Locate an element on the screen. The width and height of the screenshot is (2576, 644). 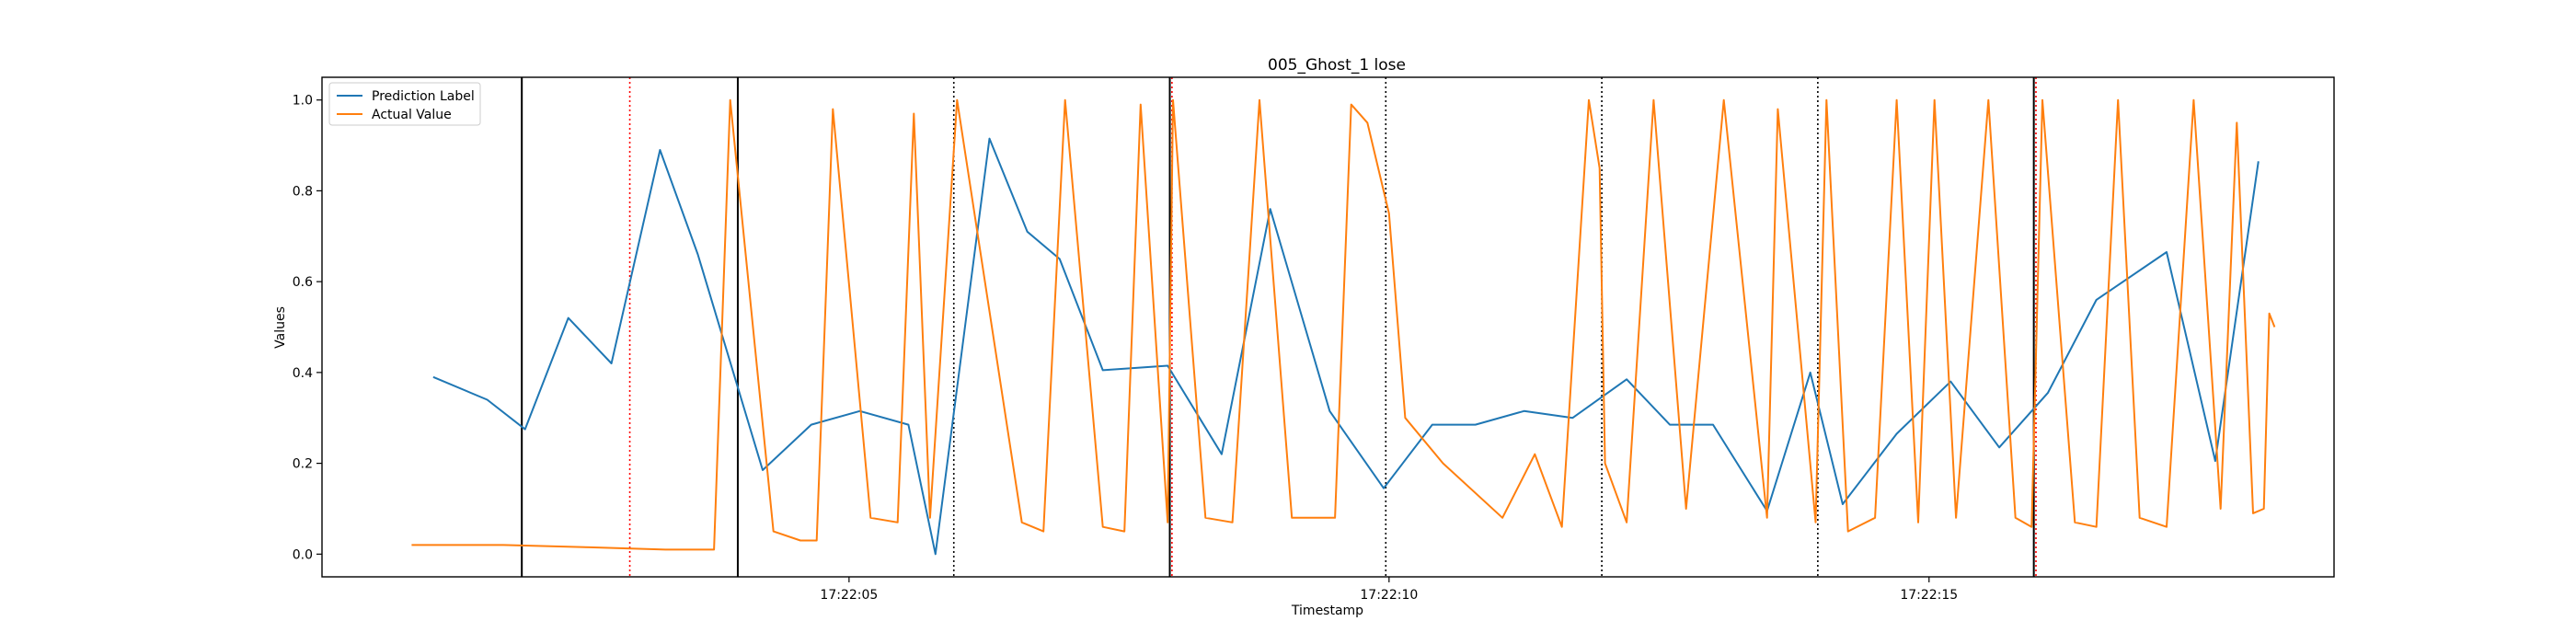
x-axis-label: Timestamp is located at coordinates (1327, 611).